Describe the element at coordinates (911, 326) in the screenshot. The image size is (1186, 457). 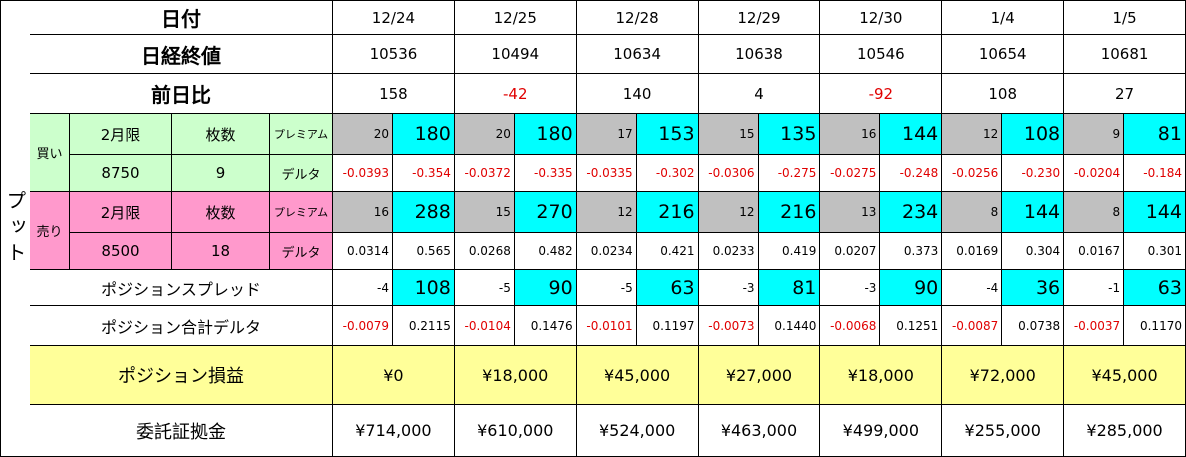
I see `value-right: 0.1251` at that location.